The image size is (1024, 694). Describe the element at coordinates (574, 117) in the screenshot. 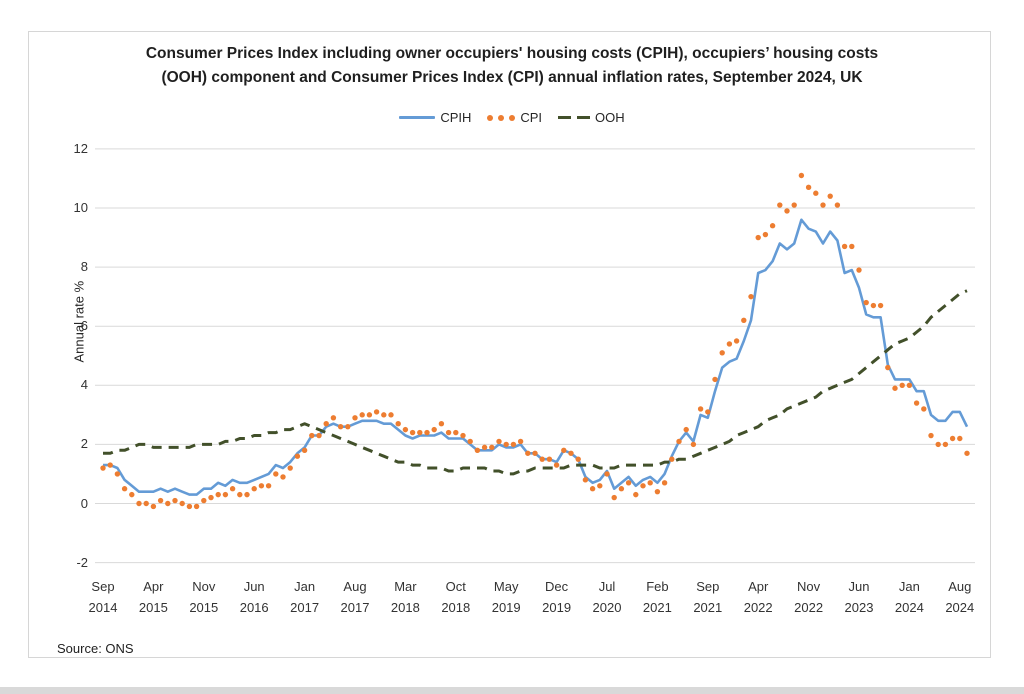

I see `ooh-dashes-swatch-icon` at that location.